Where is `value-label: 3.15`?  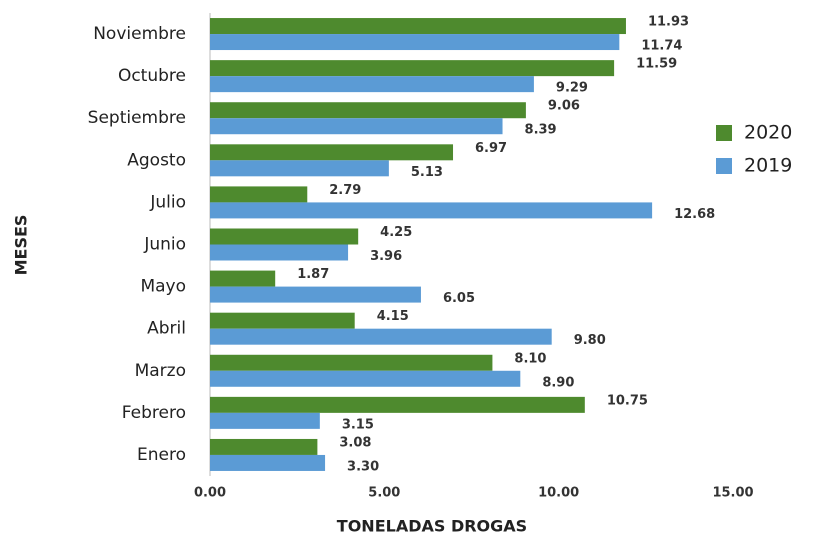
value-label: 3.15 is located at coordinates (358, 424).